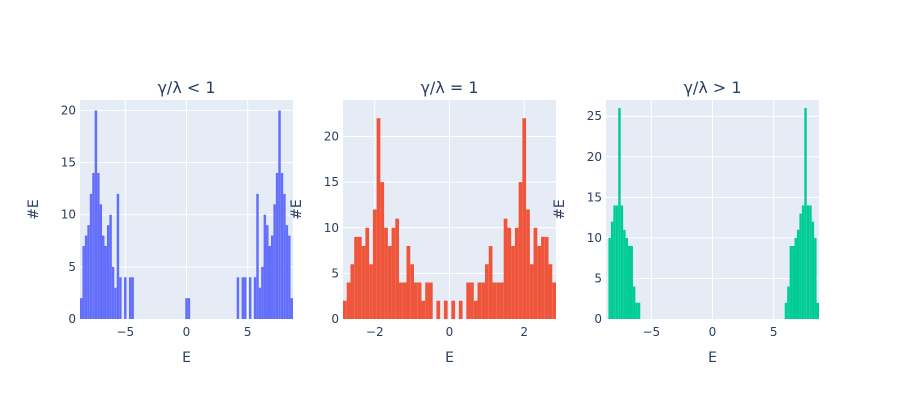  Describe the element at coordinates (186, 87) in the screenshot. I see `subplot-title: γ/λ < 1` at that location.